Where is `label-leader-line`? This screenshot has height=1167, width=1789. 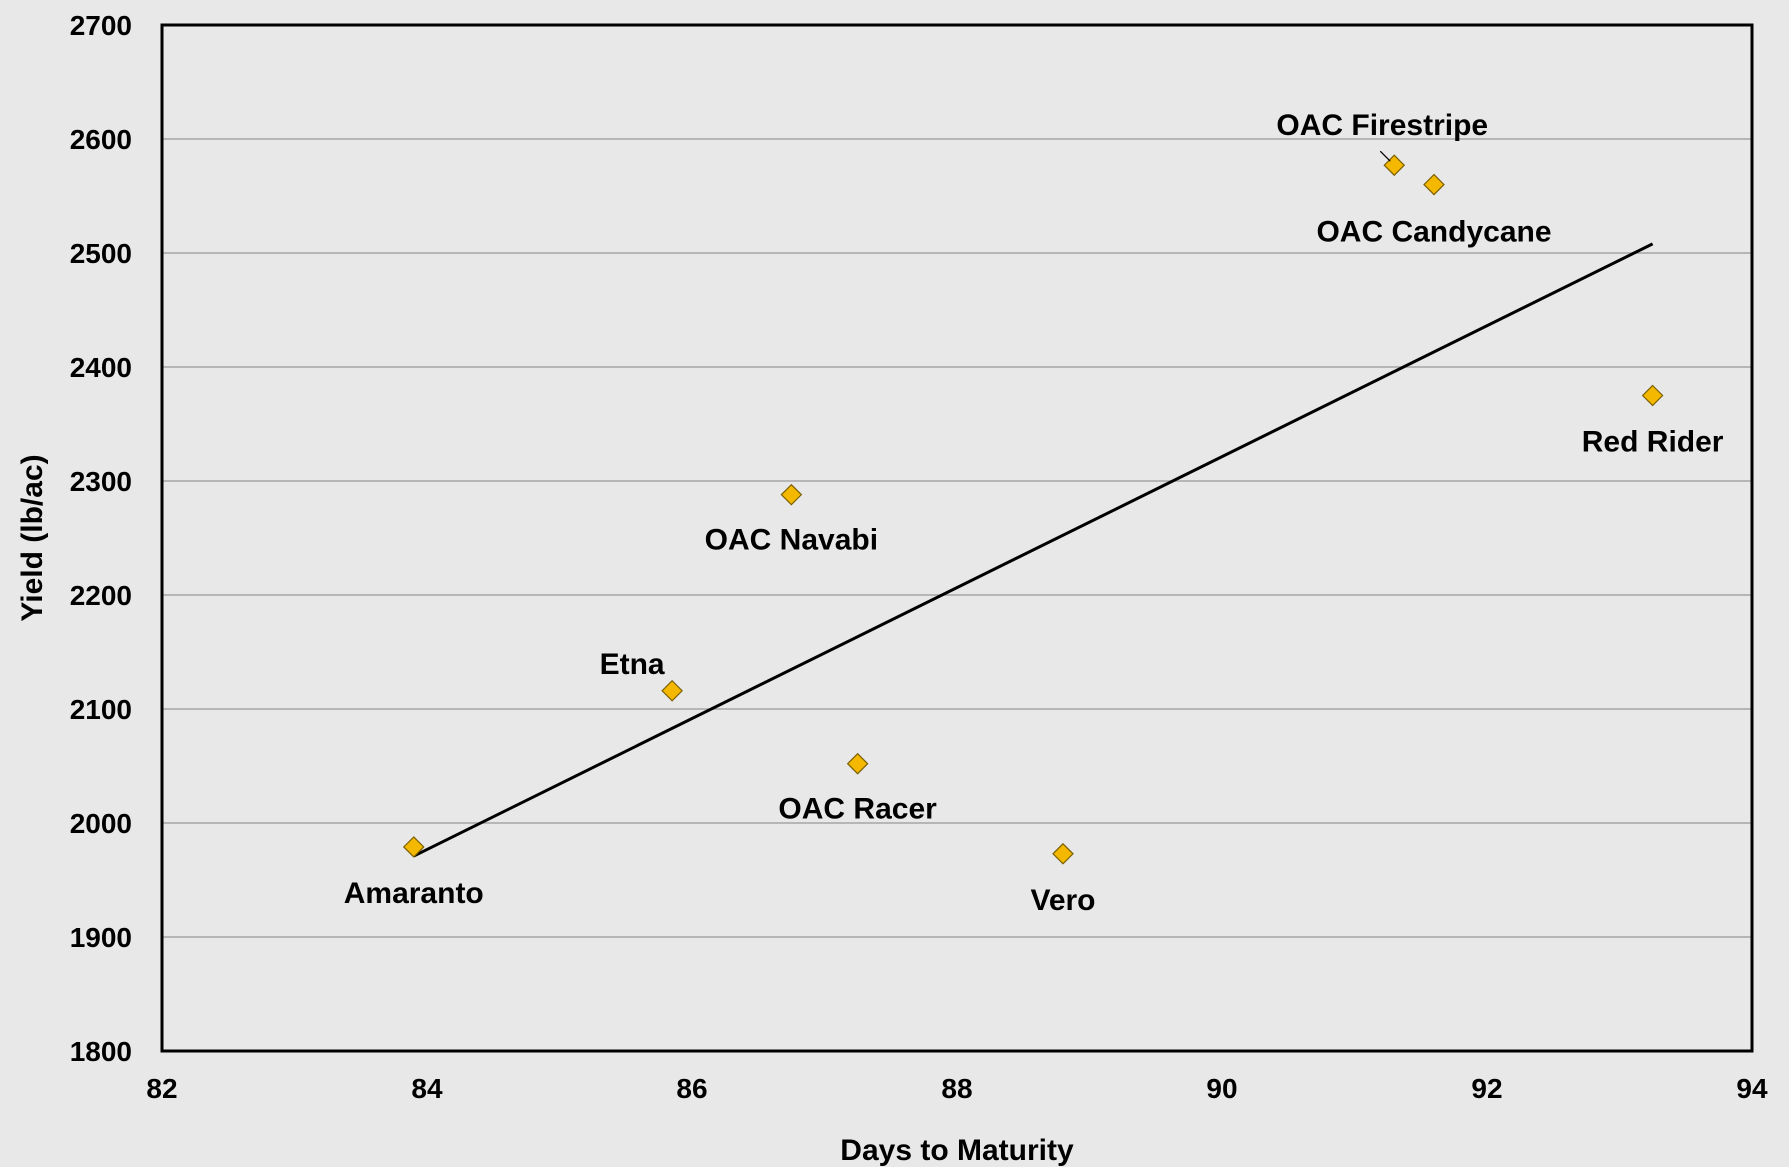
label-leader-line is located at coordinates (1385, 156).